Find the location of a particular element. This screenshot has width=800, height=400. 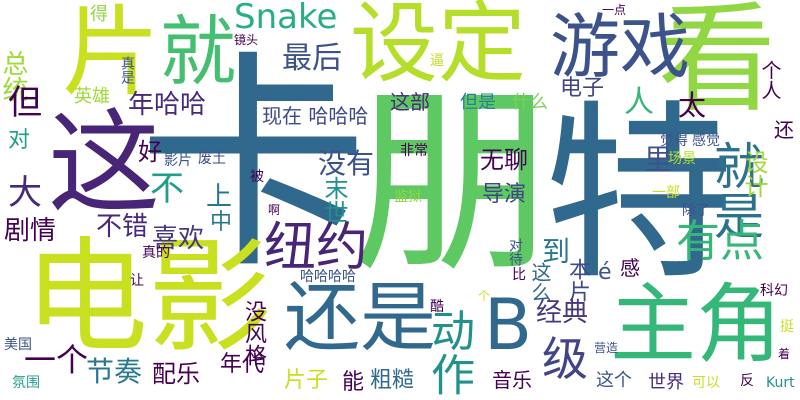

word-a: 啊 is located at coordinates (274, 210).